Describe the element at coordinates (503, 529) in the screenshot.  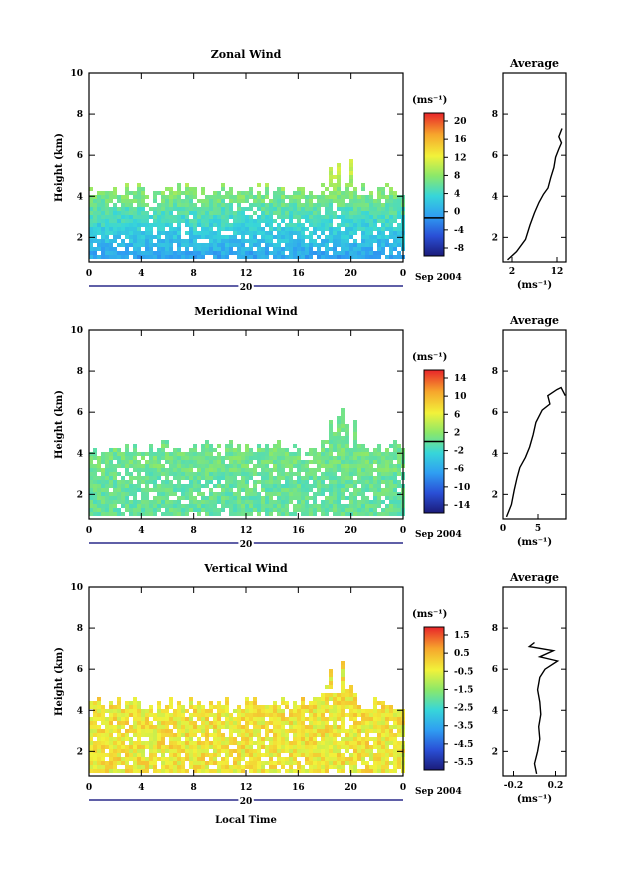
I see `average-x-tick-label: 0` at that location.